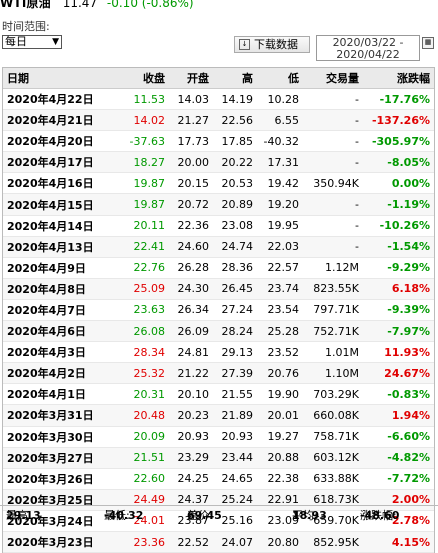  What do you see at coordinates (398, 394) in the screenshot?
I see `cell-change-pct: -0.83%` at bounding box center [398, 394].